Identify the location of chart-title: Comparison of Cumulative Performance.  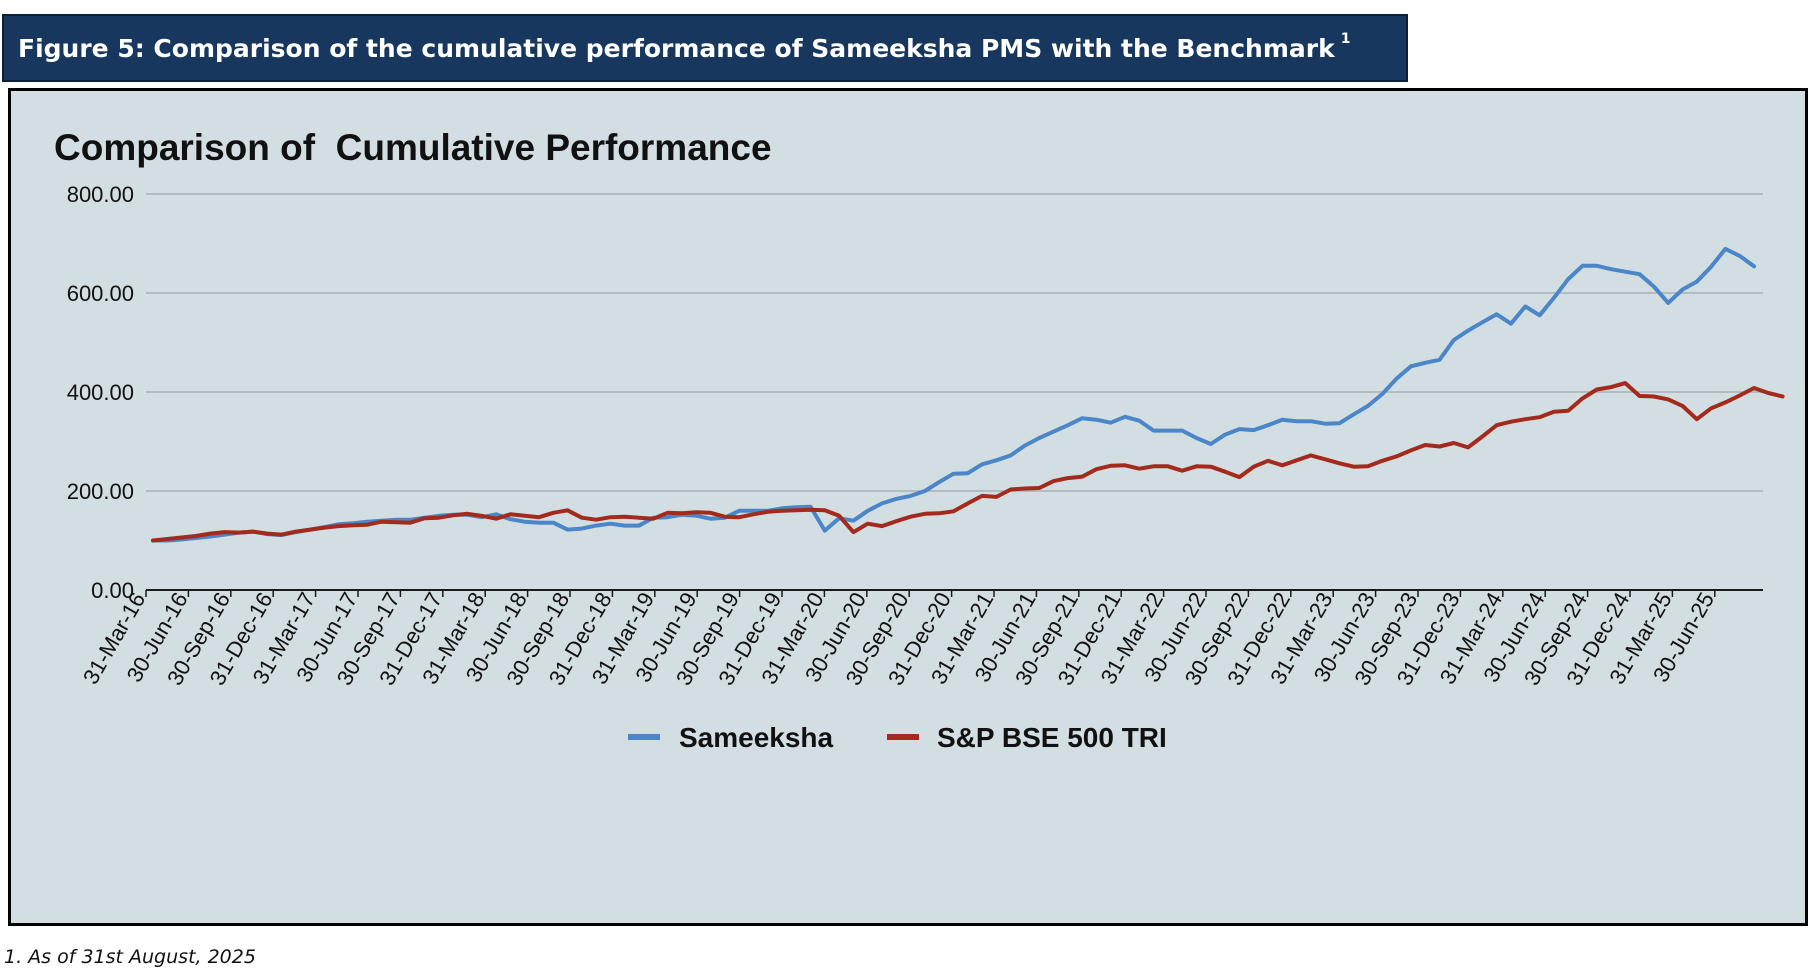
(413, 147).